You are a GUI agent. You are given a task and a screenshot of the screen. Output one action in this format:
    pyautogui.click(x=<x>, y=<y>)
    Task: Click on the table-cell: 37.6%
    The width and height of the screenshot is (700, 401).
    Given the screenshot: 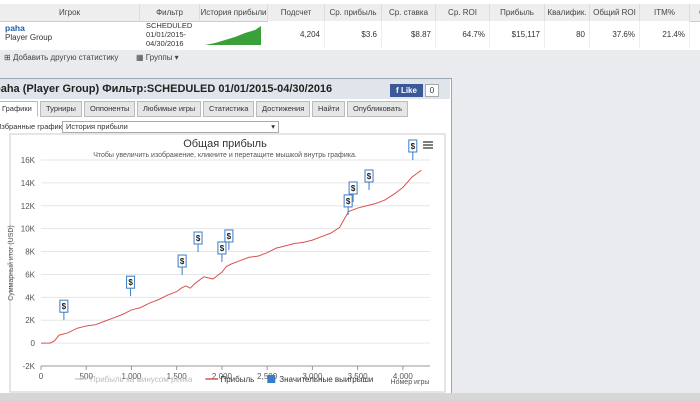 What is the action you would take?
    pyautogui.click(x=615, y=34)
    